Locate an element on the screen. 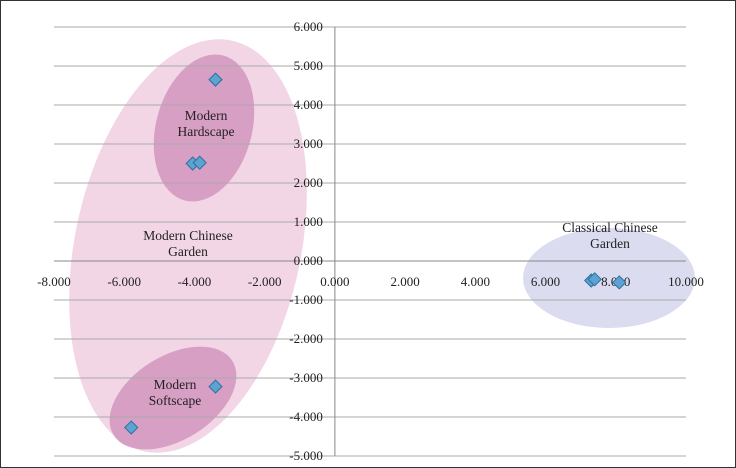 This screenshot has height=468, width=736. x-tick-label: -8.000 is located at coordinates (54, 281).